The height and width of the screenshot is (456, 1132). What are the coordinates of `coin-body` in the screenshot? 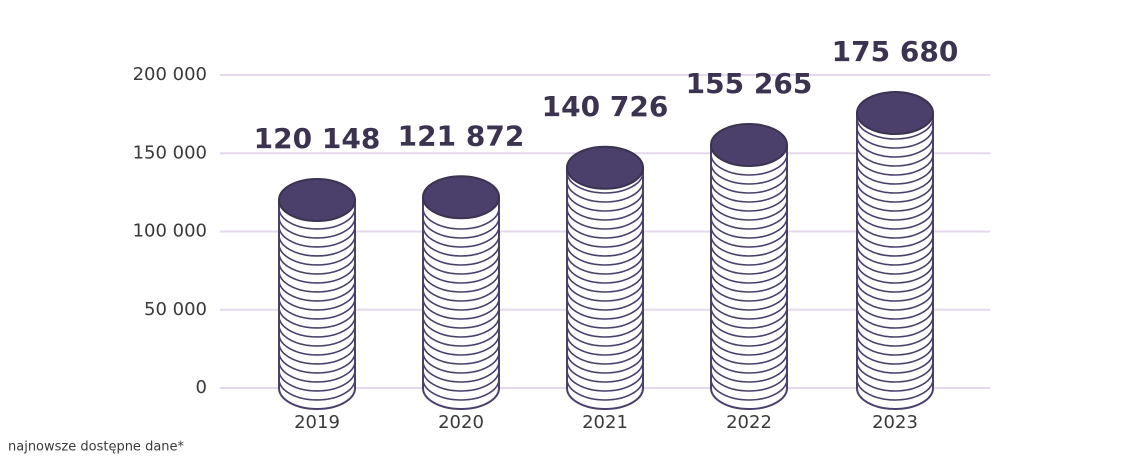 It's located at (605, 288).